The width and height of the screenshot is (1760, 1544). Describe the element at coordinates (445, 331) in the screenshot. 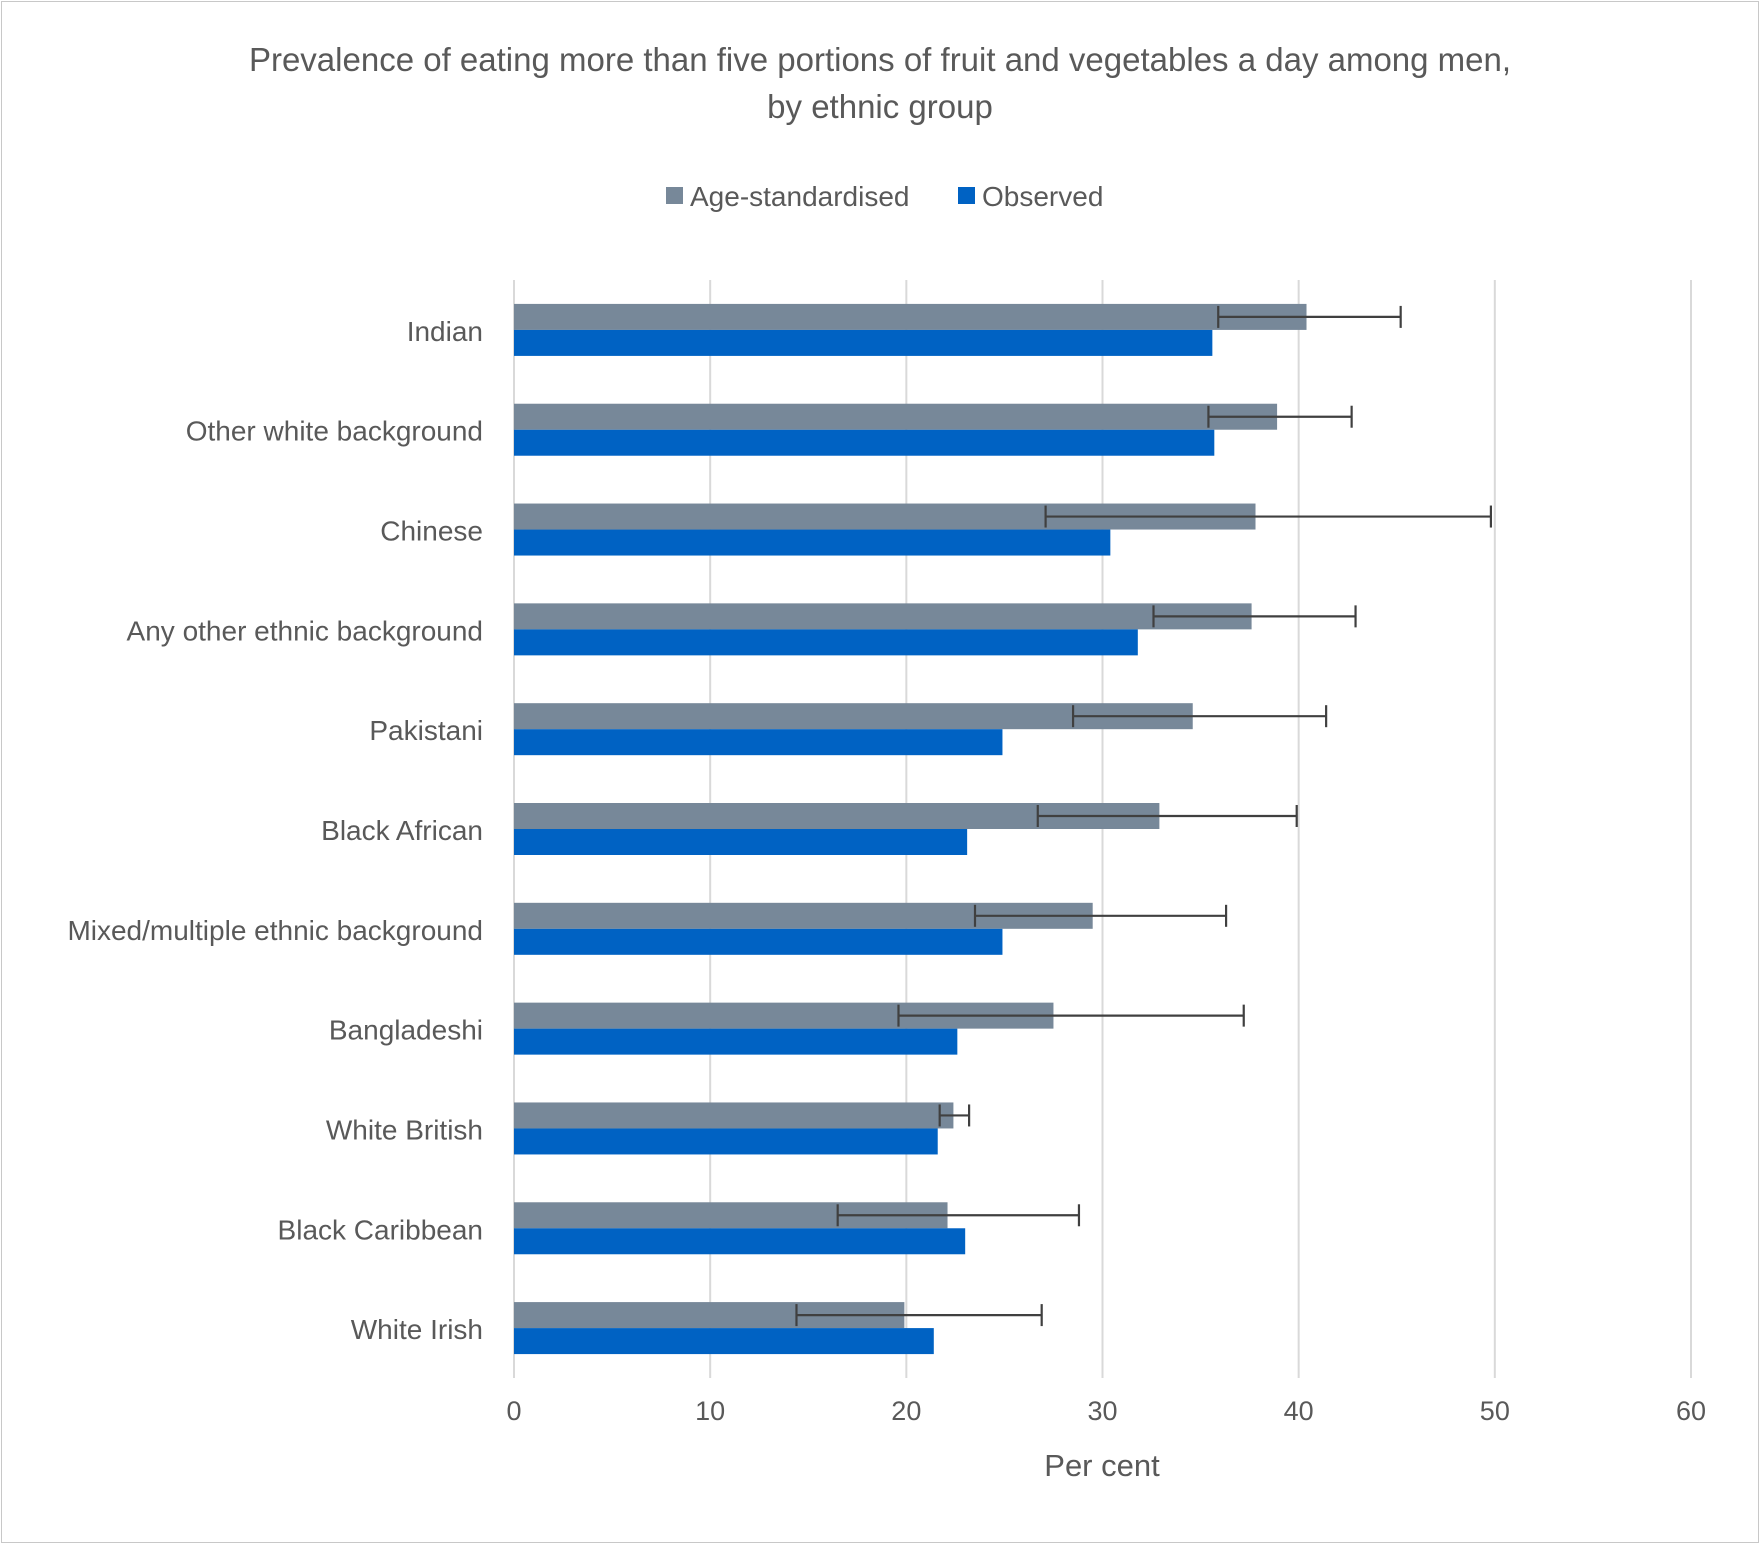

I see `category-label: Indian` at that location.